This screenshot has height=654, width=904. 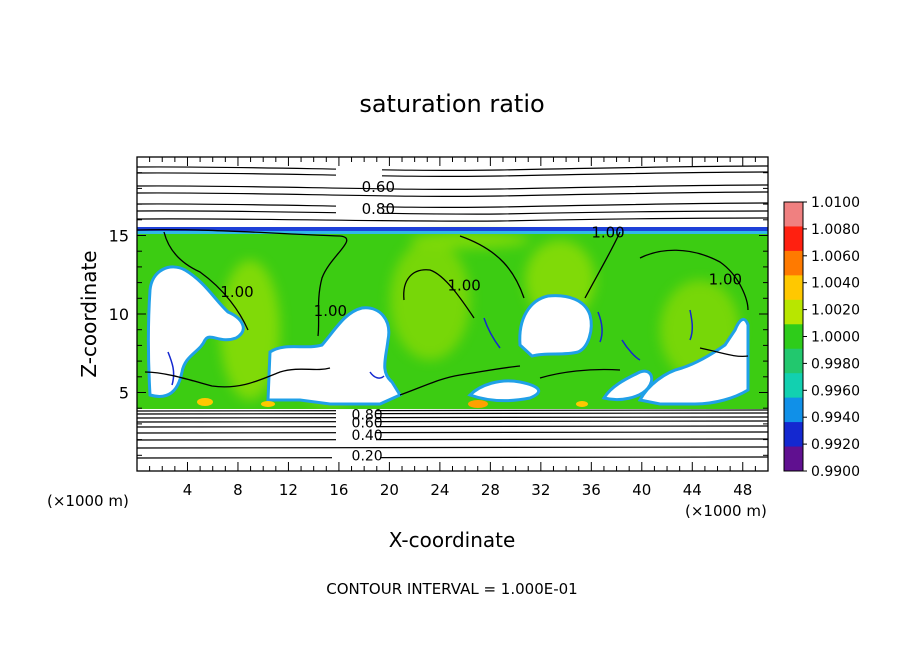 I want to click on lower-contour-lines, so click(x=452, y=434).